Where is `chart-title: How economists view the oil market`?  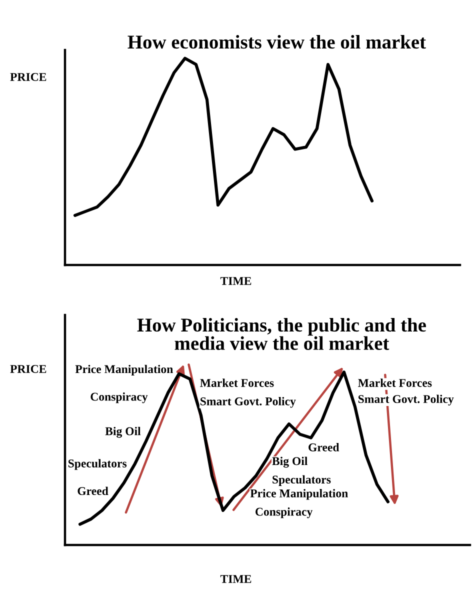 chart-title: How economists view the oil market is located at coordinates (277, 42).